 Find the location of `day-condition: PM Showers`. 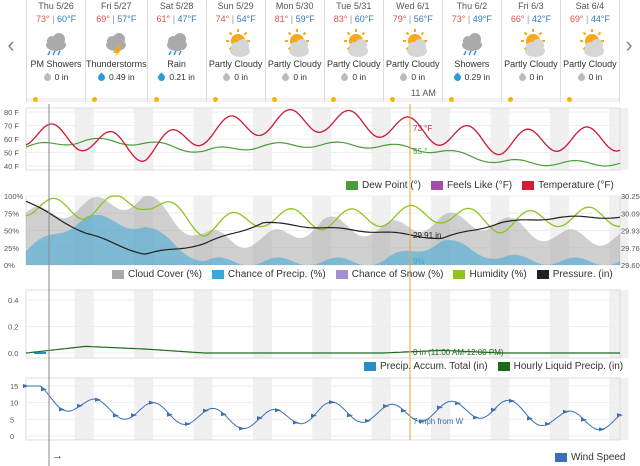

day-condition: PM Showers is located at coordinates (56, 64).